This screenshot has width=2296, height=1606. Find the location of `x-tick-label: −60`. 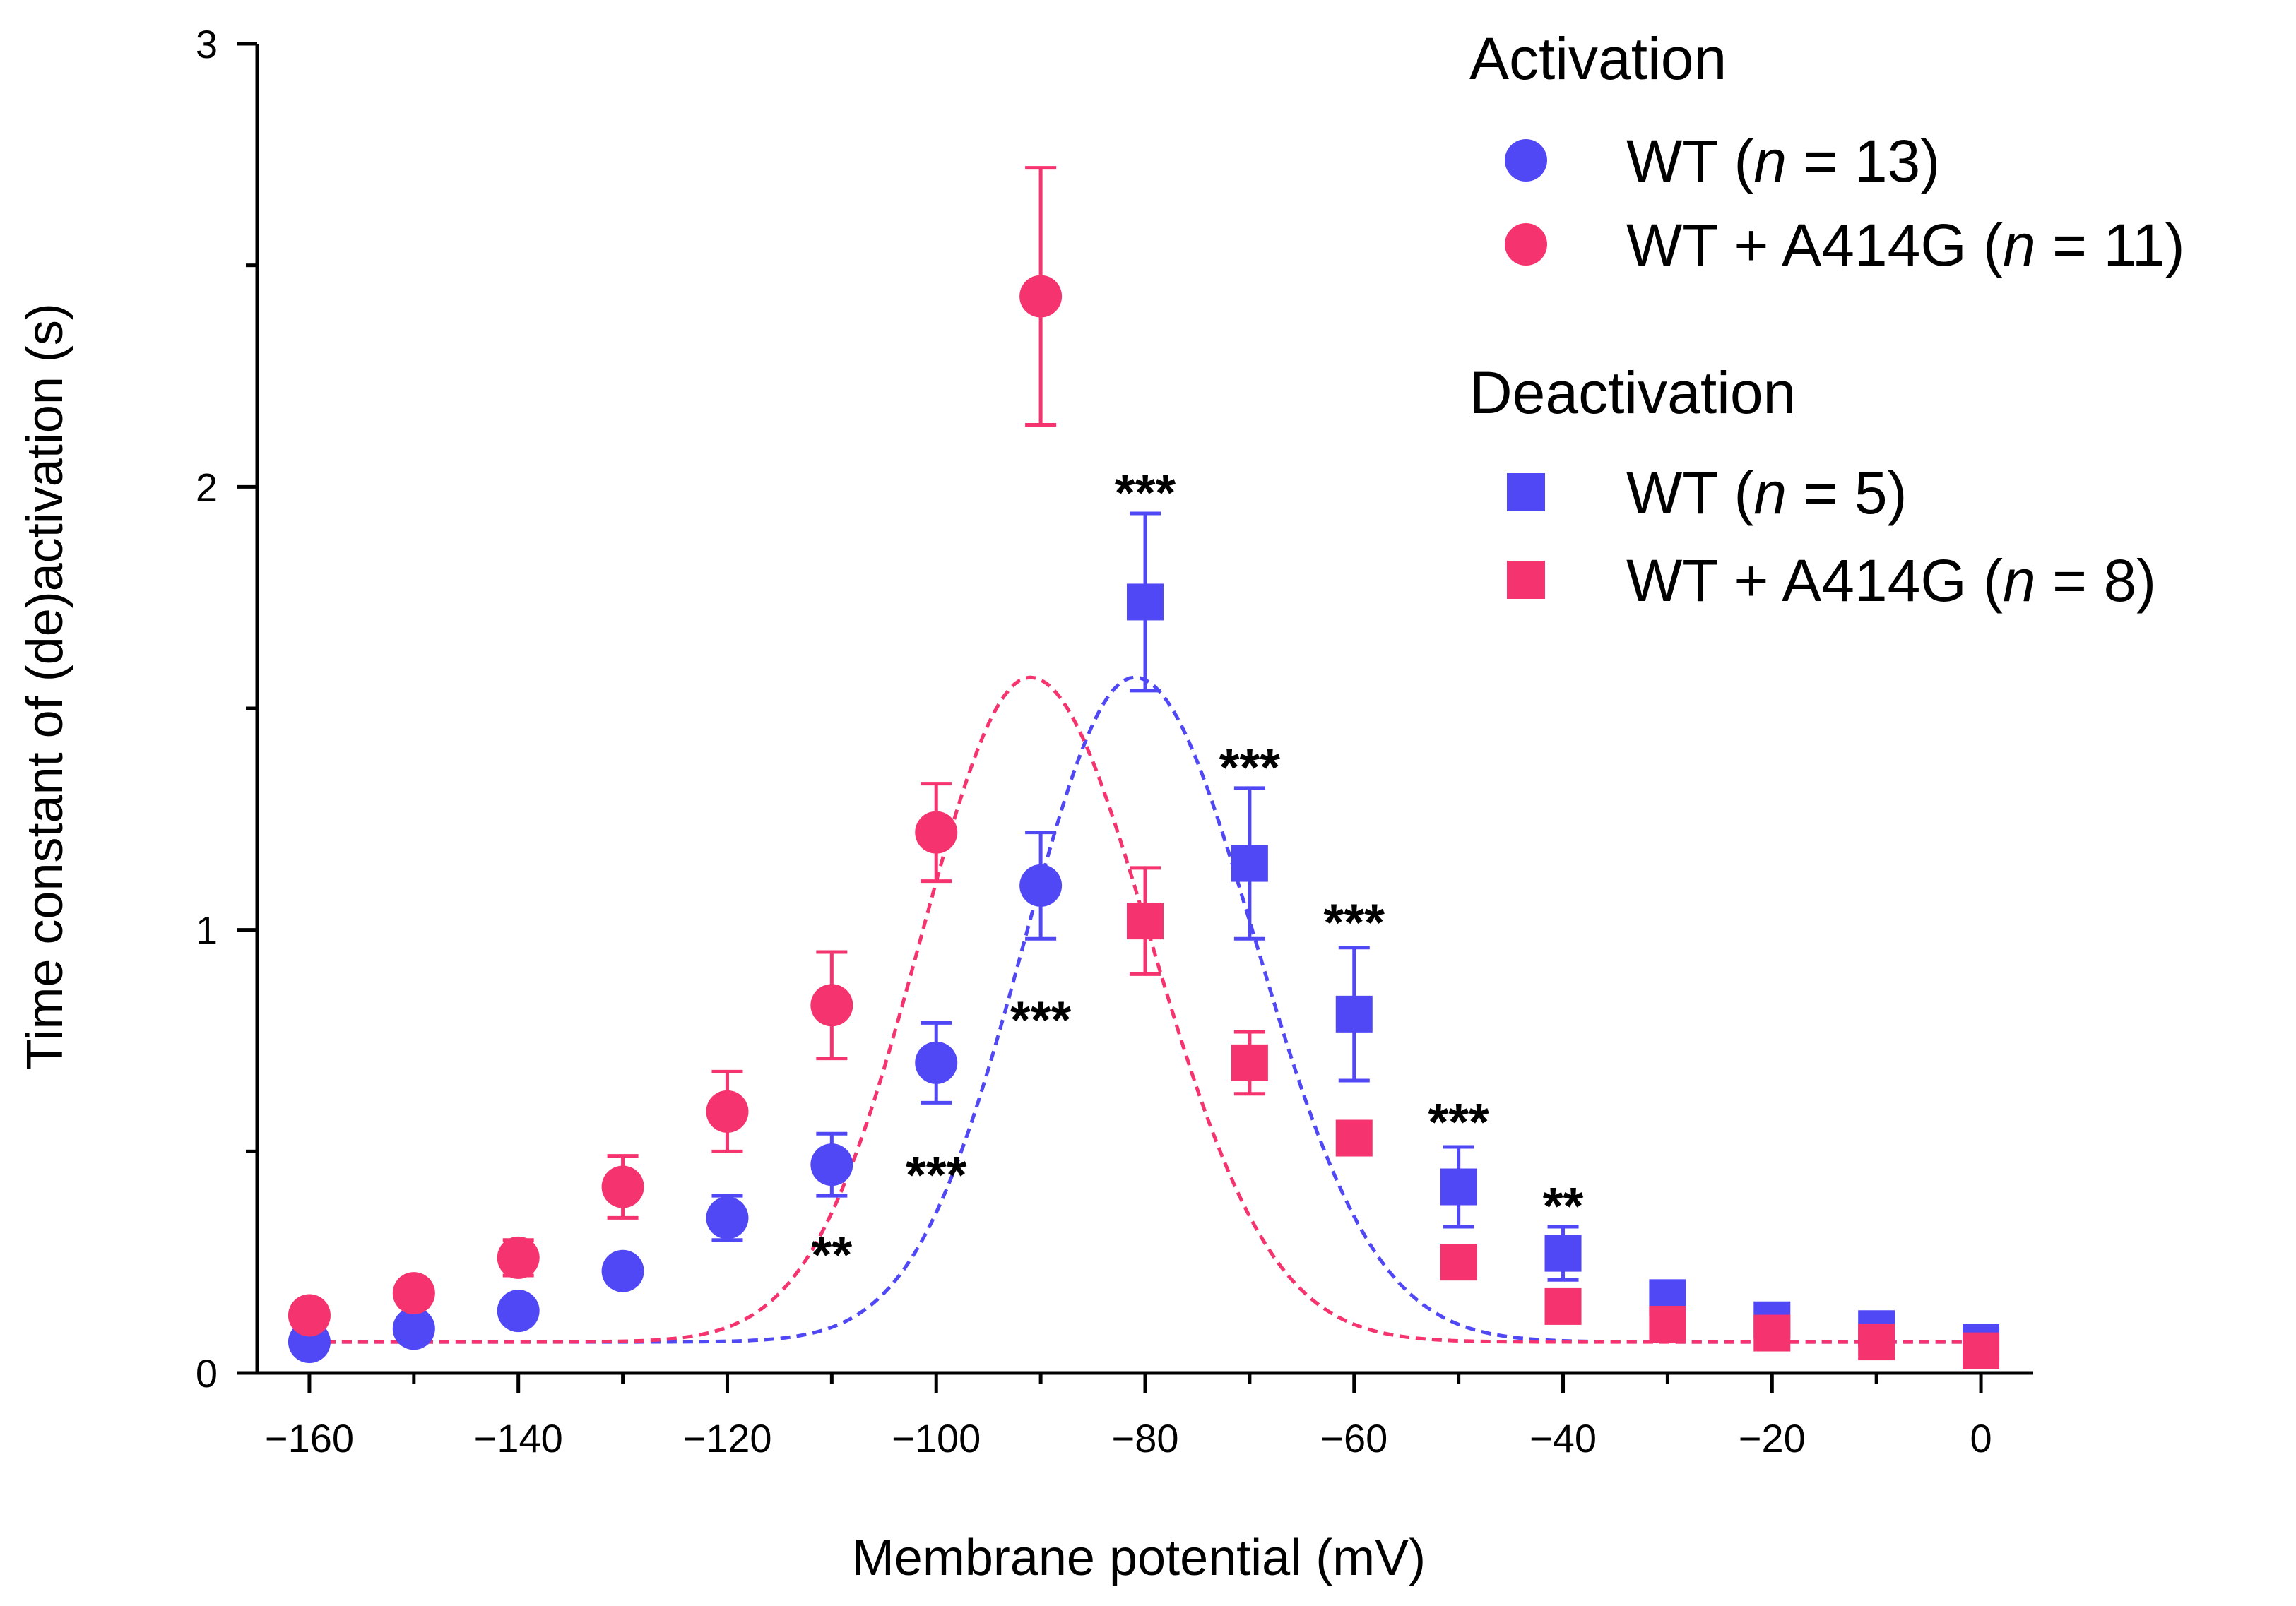

x-tick-label: −60 is located at coordinates (1354, 1438).